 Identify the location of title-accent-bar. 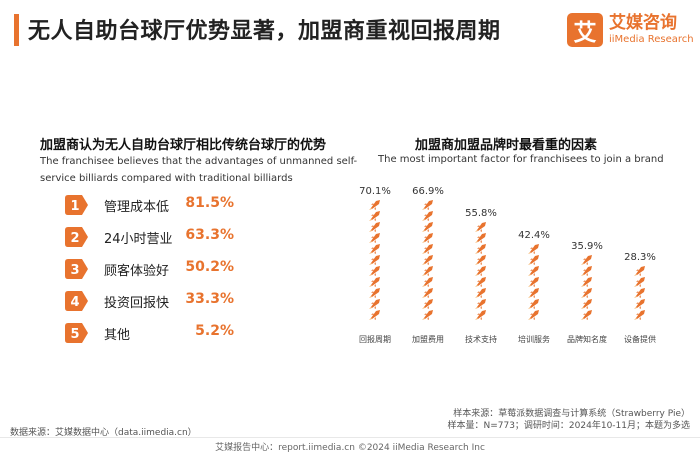
(16, 30).